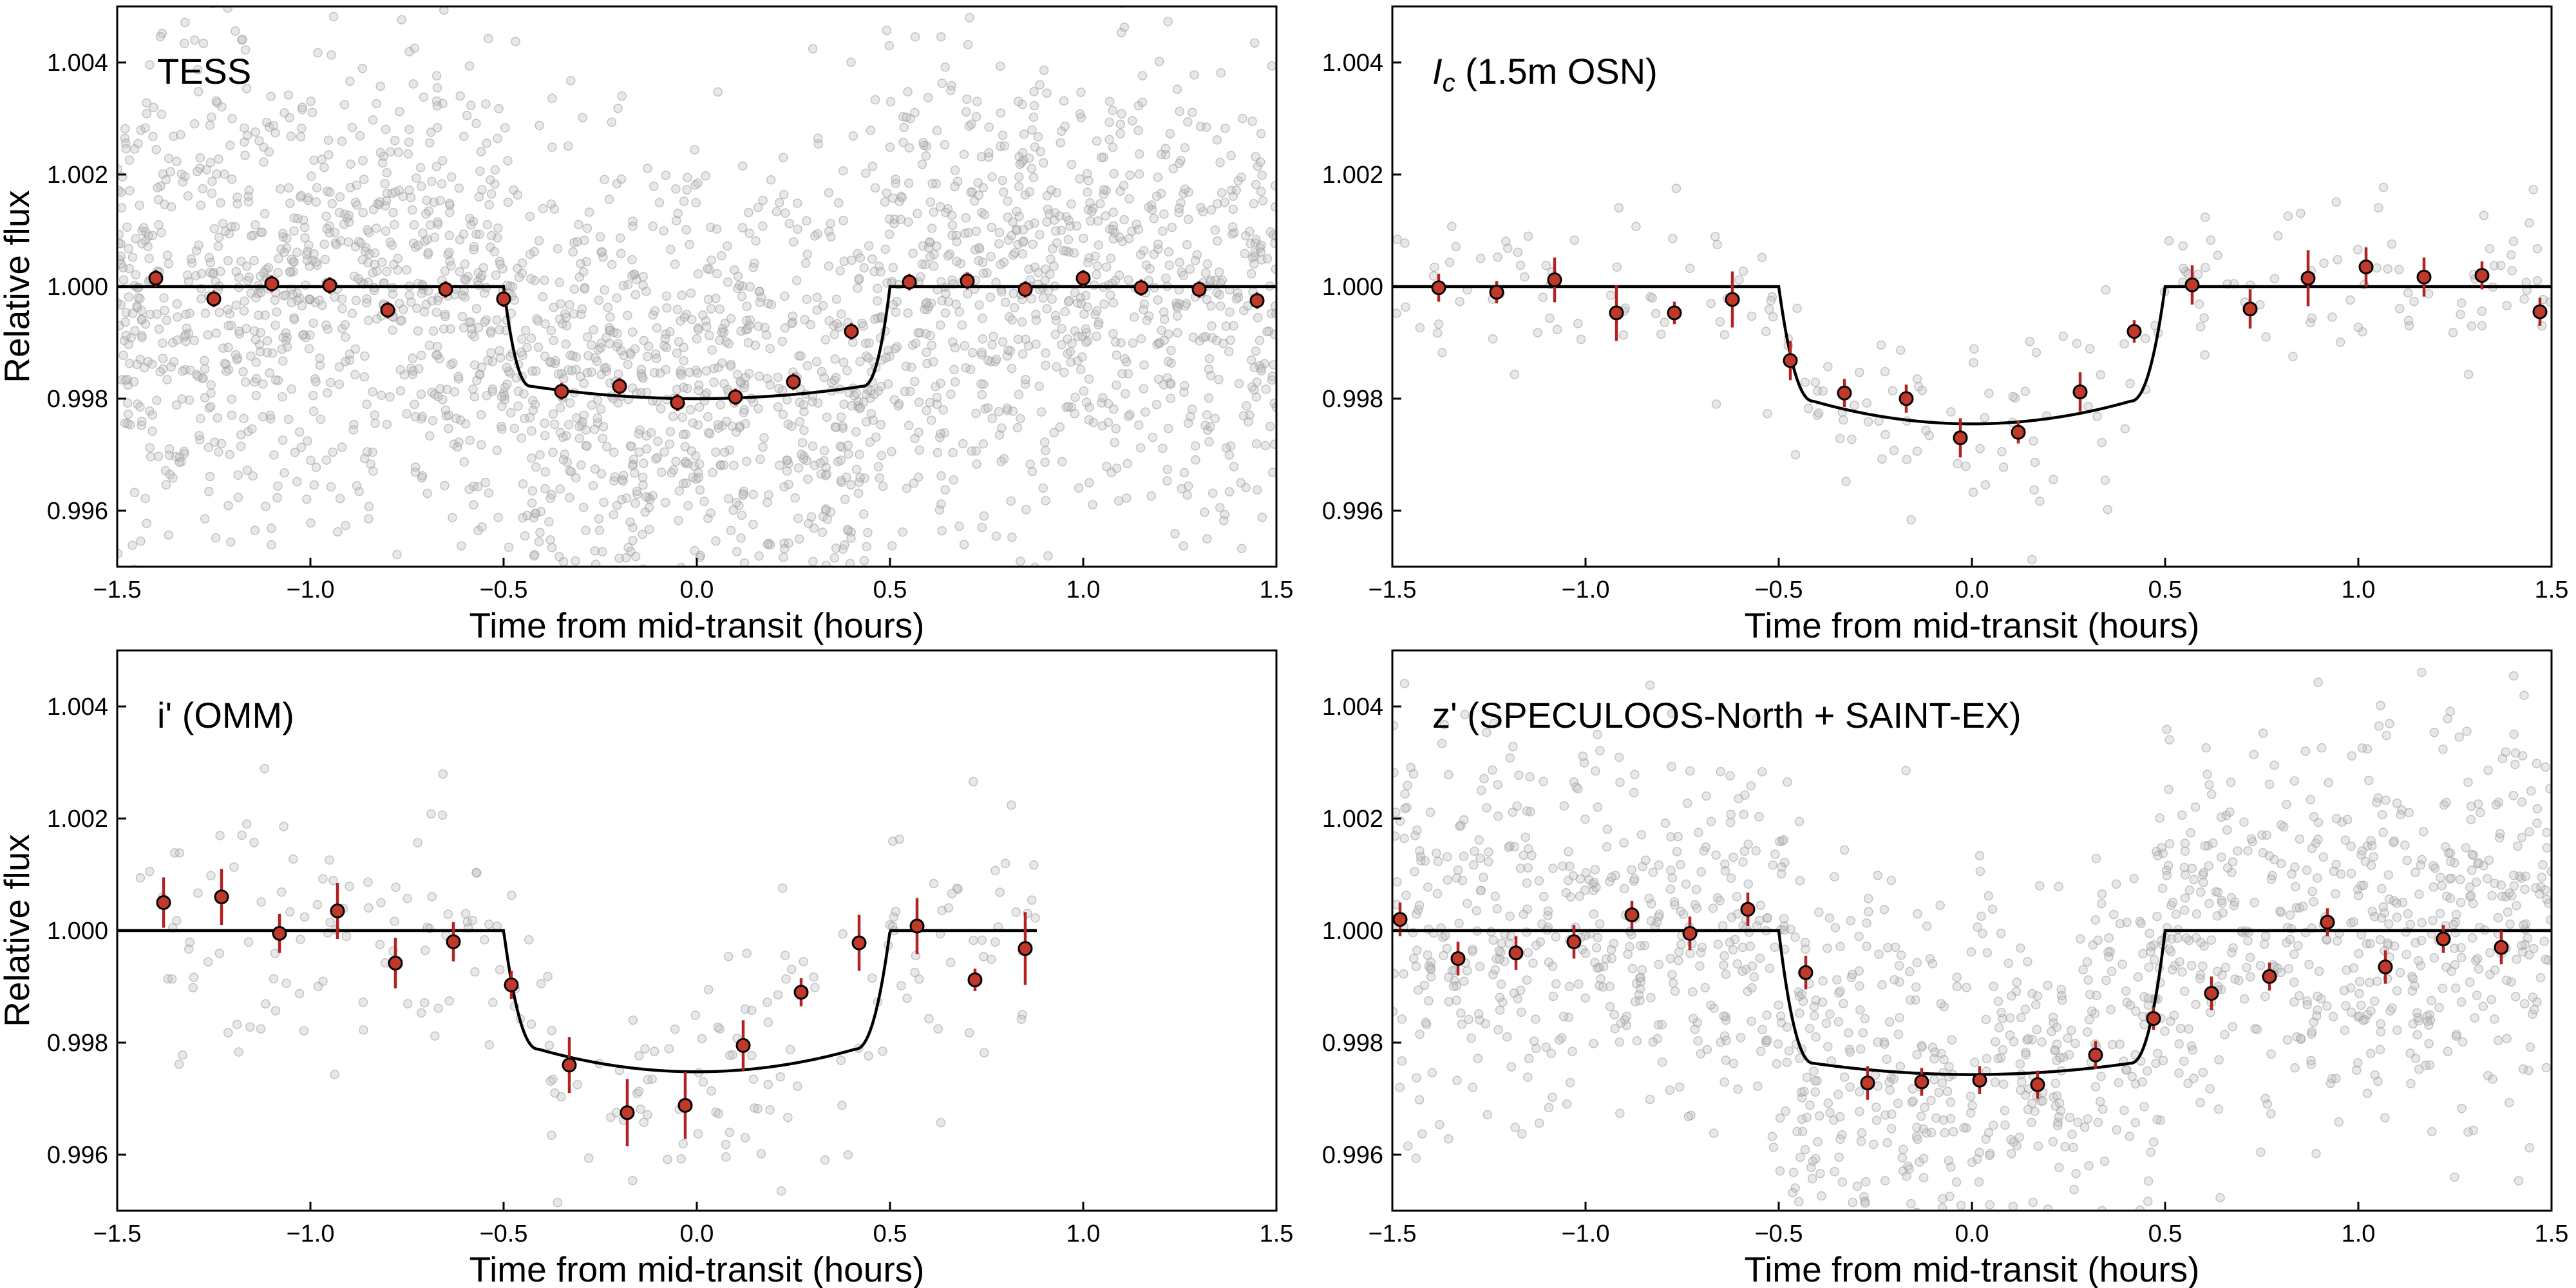  Describe the element at coordinates (503, 1233) in the screenshot. I see `x-tick-label: −0.5` at that location.